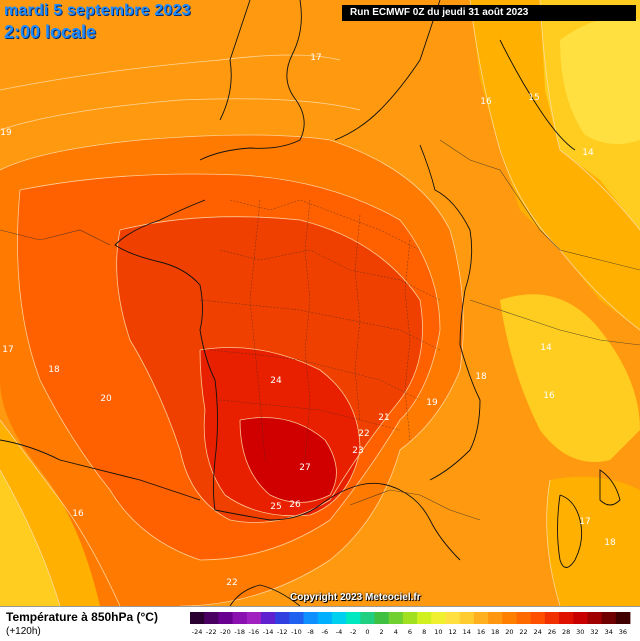 This screenshot has height=641, width=640. Describe the element at coordinates (254, 632) in the screenshot. I see `legend-tick-label: -16` at that location.